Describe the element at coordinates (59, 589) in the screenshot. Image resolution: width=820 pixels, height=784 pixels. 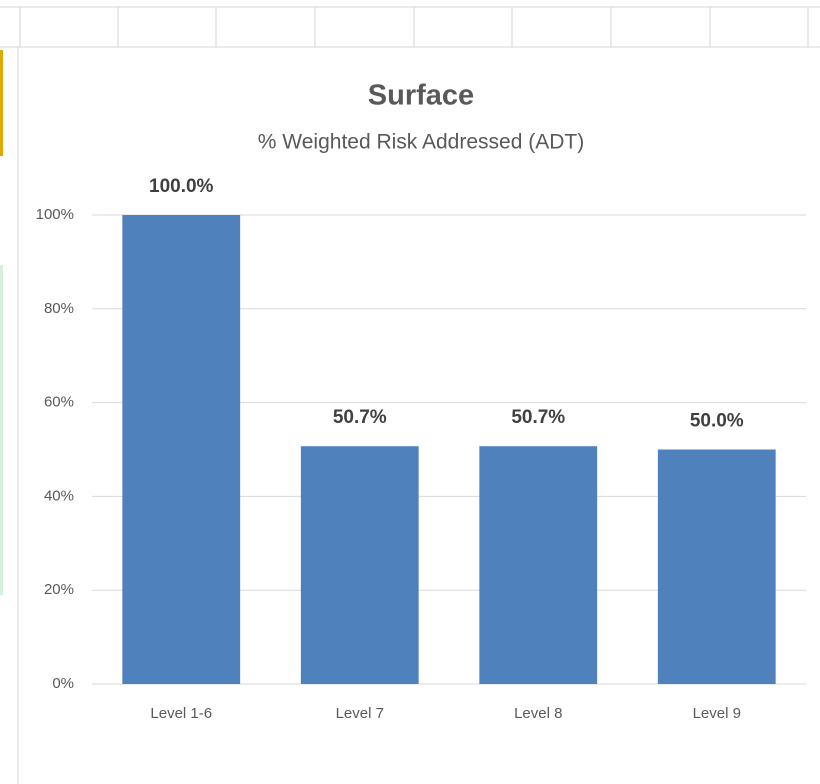
I see `y-tick-label: 20%` at that location.